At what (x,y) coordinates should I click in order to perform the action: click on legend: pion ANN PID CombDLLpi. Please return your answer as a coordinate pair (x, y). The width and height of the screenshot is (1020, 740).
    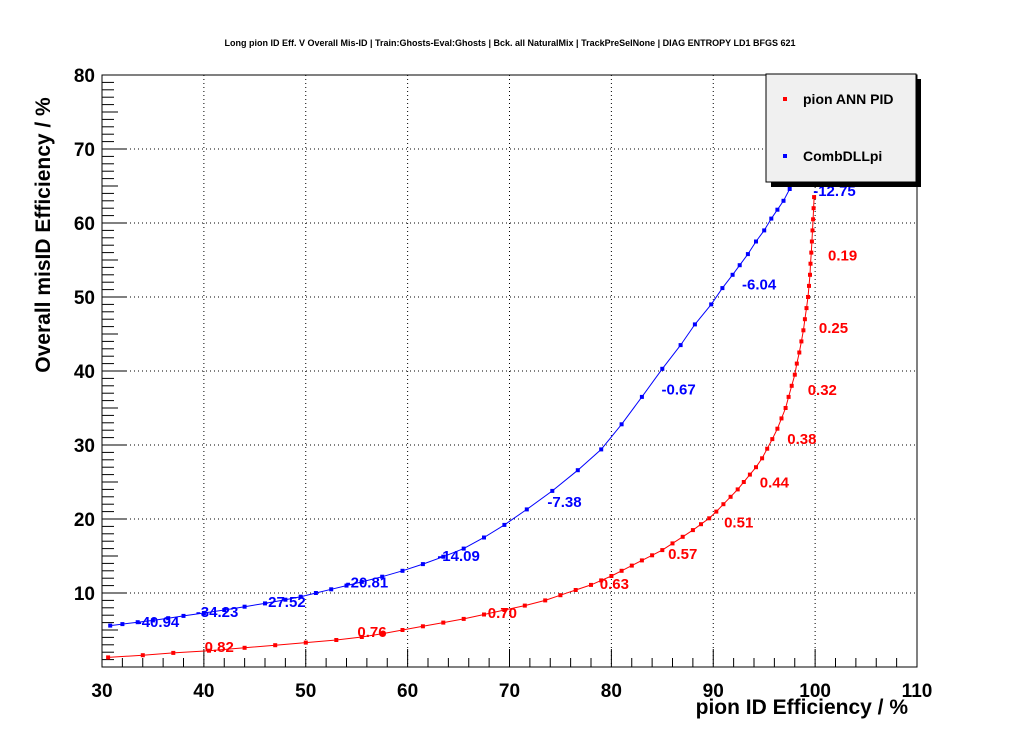
    Looking at the image, I should click on (843, 130).